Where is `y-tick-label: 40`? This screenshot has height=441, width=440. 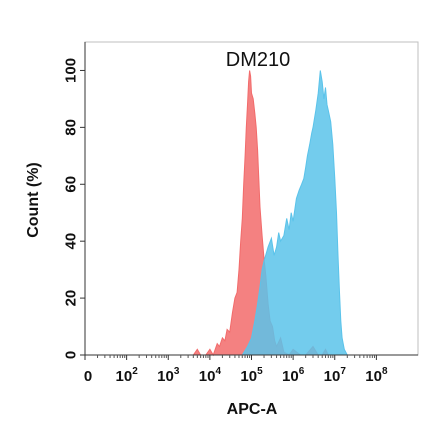 y-tick-label: 40 is located at coordinates (70, 241).